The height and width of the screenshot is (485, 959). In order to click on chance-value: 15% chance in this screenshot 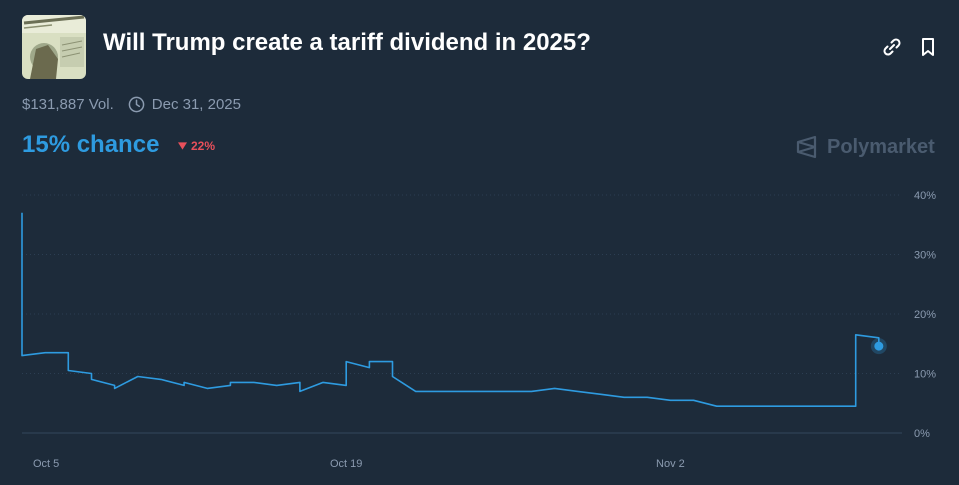, I will do `click(91, 144)`.